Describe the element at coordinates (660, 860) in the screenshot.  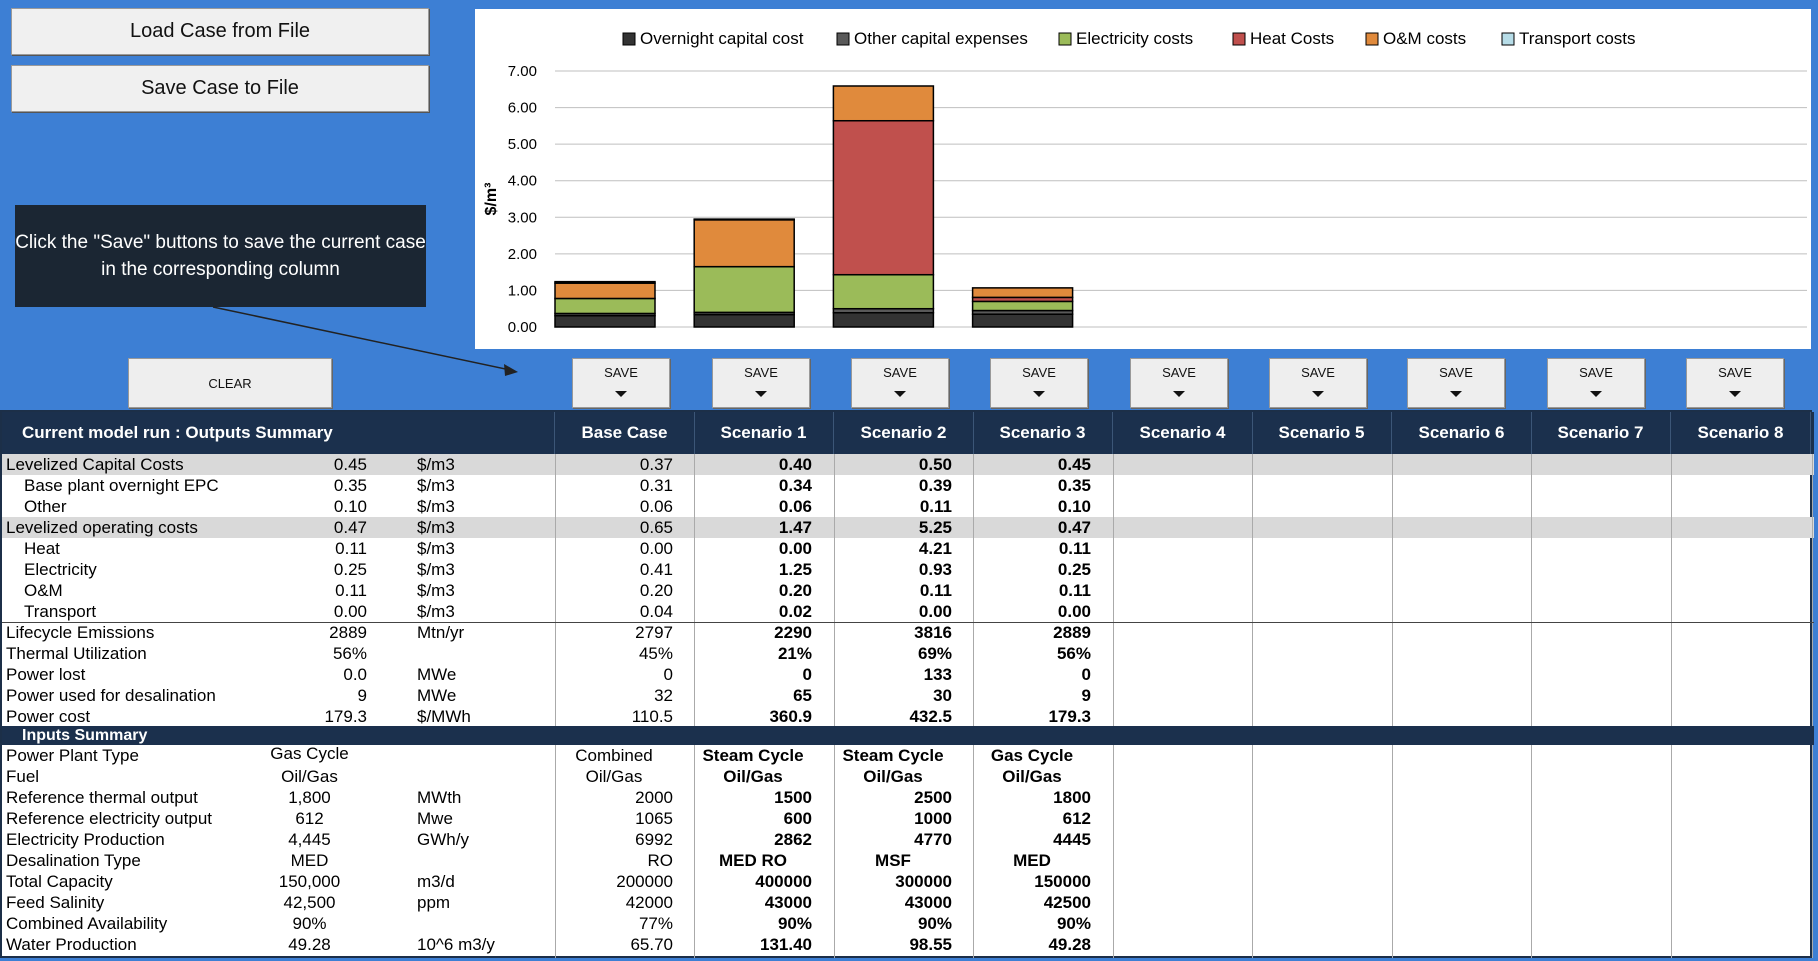
I see `scenario-value: RO` at that location.